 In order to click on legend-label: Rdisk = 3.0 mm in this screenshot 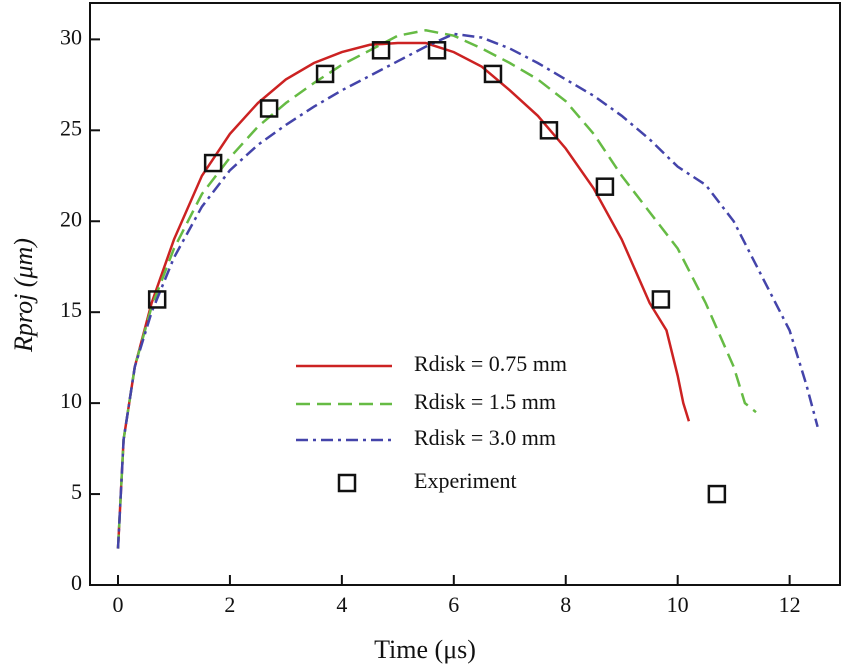, I will do `click(485, 437)`.